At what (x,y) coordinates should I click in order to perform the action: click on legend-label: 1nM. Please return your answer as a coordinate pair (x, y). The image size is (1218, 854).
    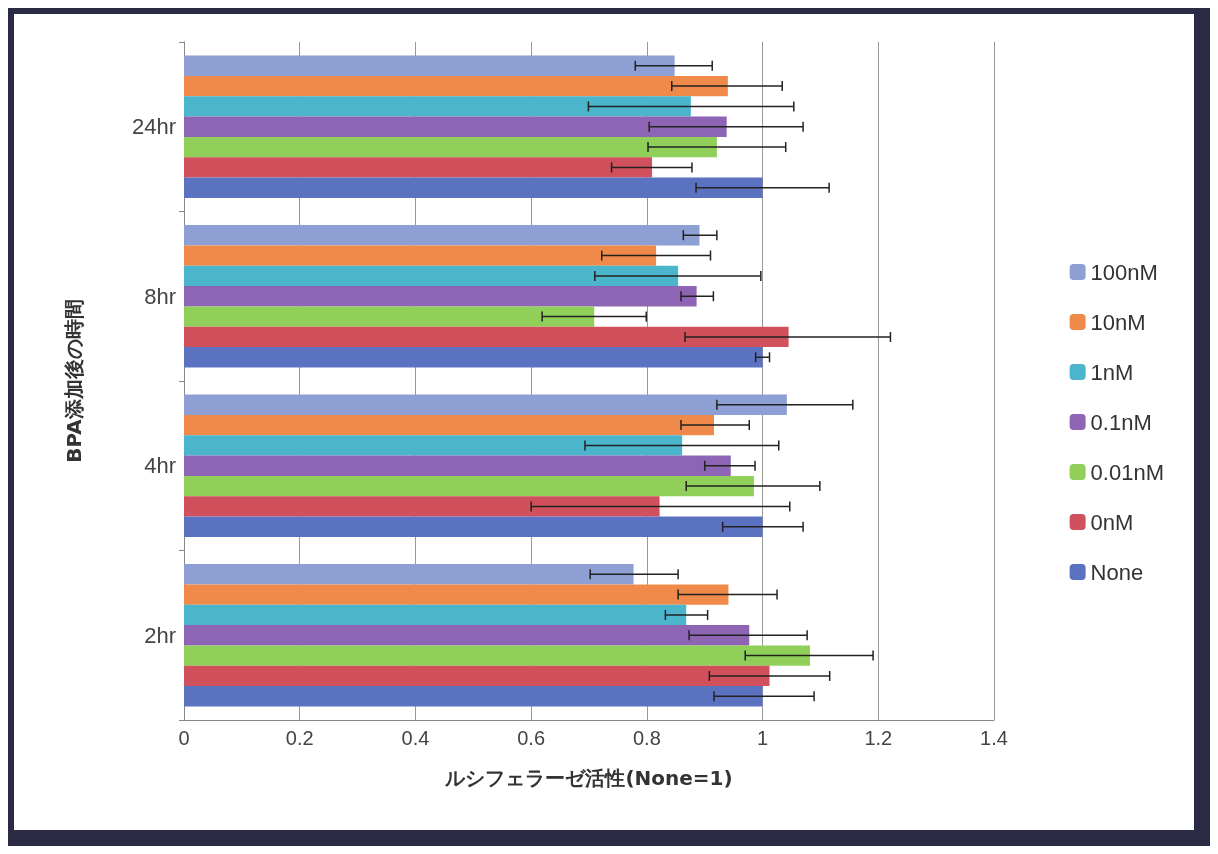
    Looking at the image, I should click on (1112, 372).